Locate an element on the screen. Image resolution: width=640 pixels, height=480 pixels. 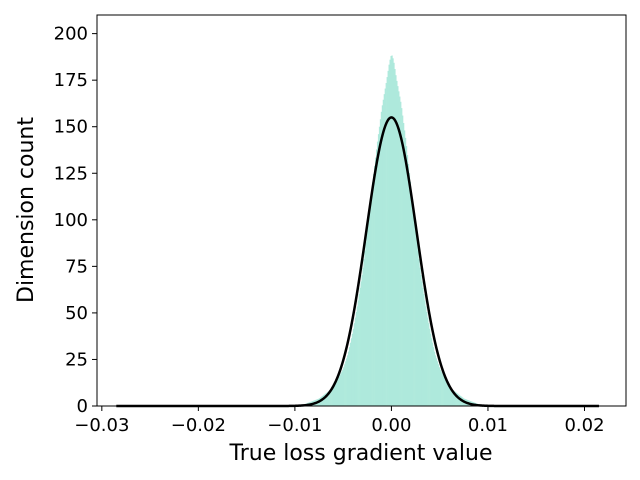
y-tick-label: 25 is located at coordinates (76, 359).